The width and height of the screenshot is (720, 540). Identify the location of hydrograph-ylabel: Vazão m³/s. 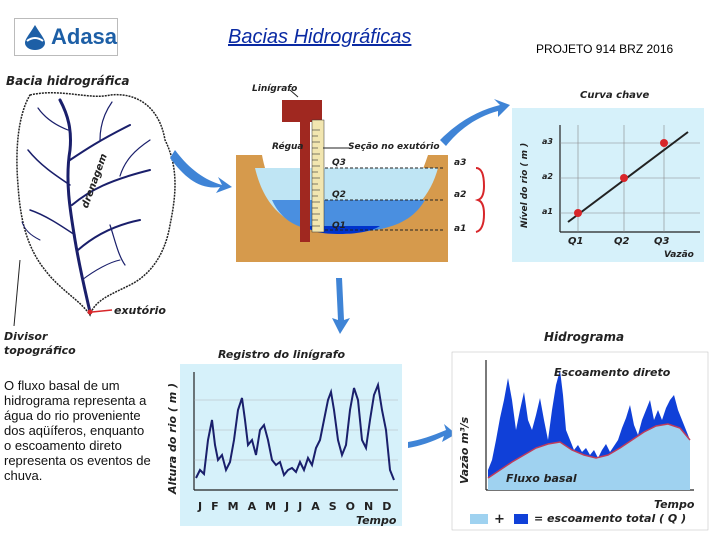
(464, 450).